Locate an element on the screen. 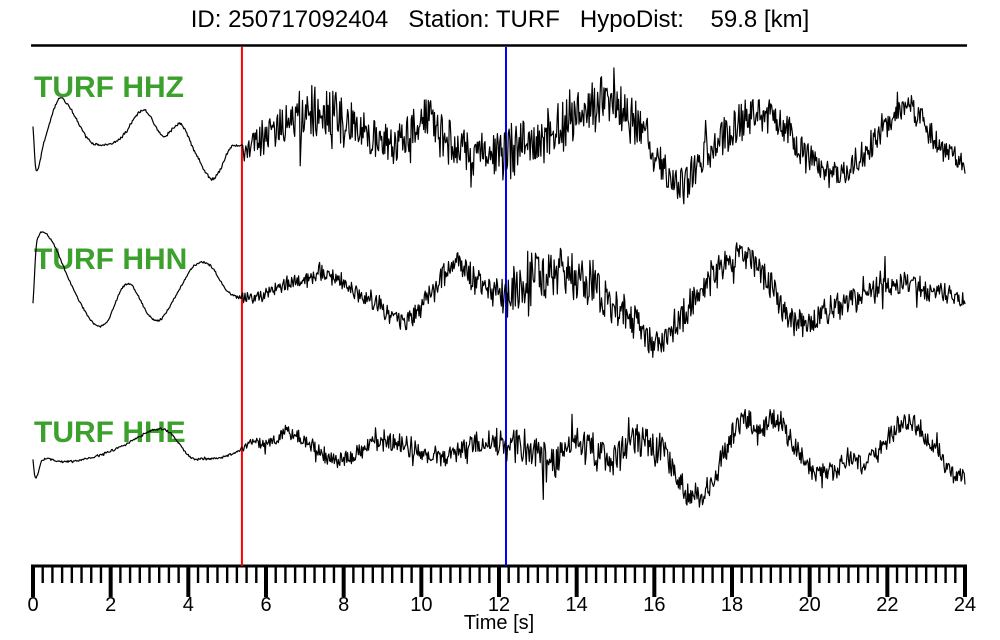 This screenshot has width=1000, height=640. channel-label-hhz: TURF HHZ is located at coordinates (109, 87).